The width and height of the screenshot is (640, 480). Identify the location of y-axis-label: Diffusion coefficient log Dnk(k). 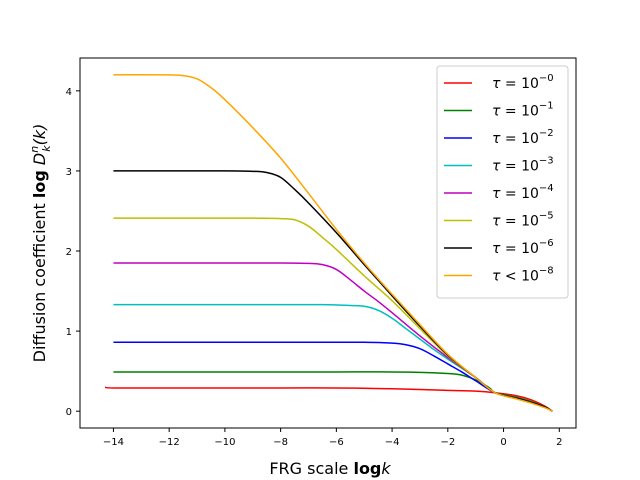
(40, 243).